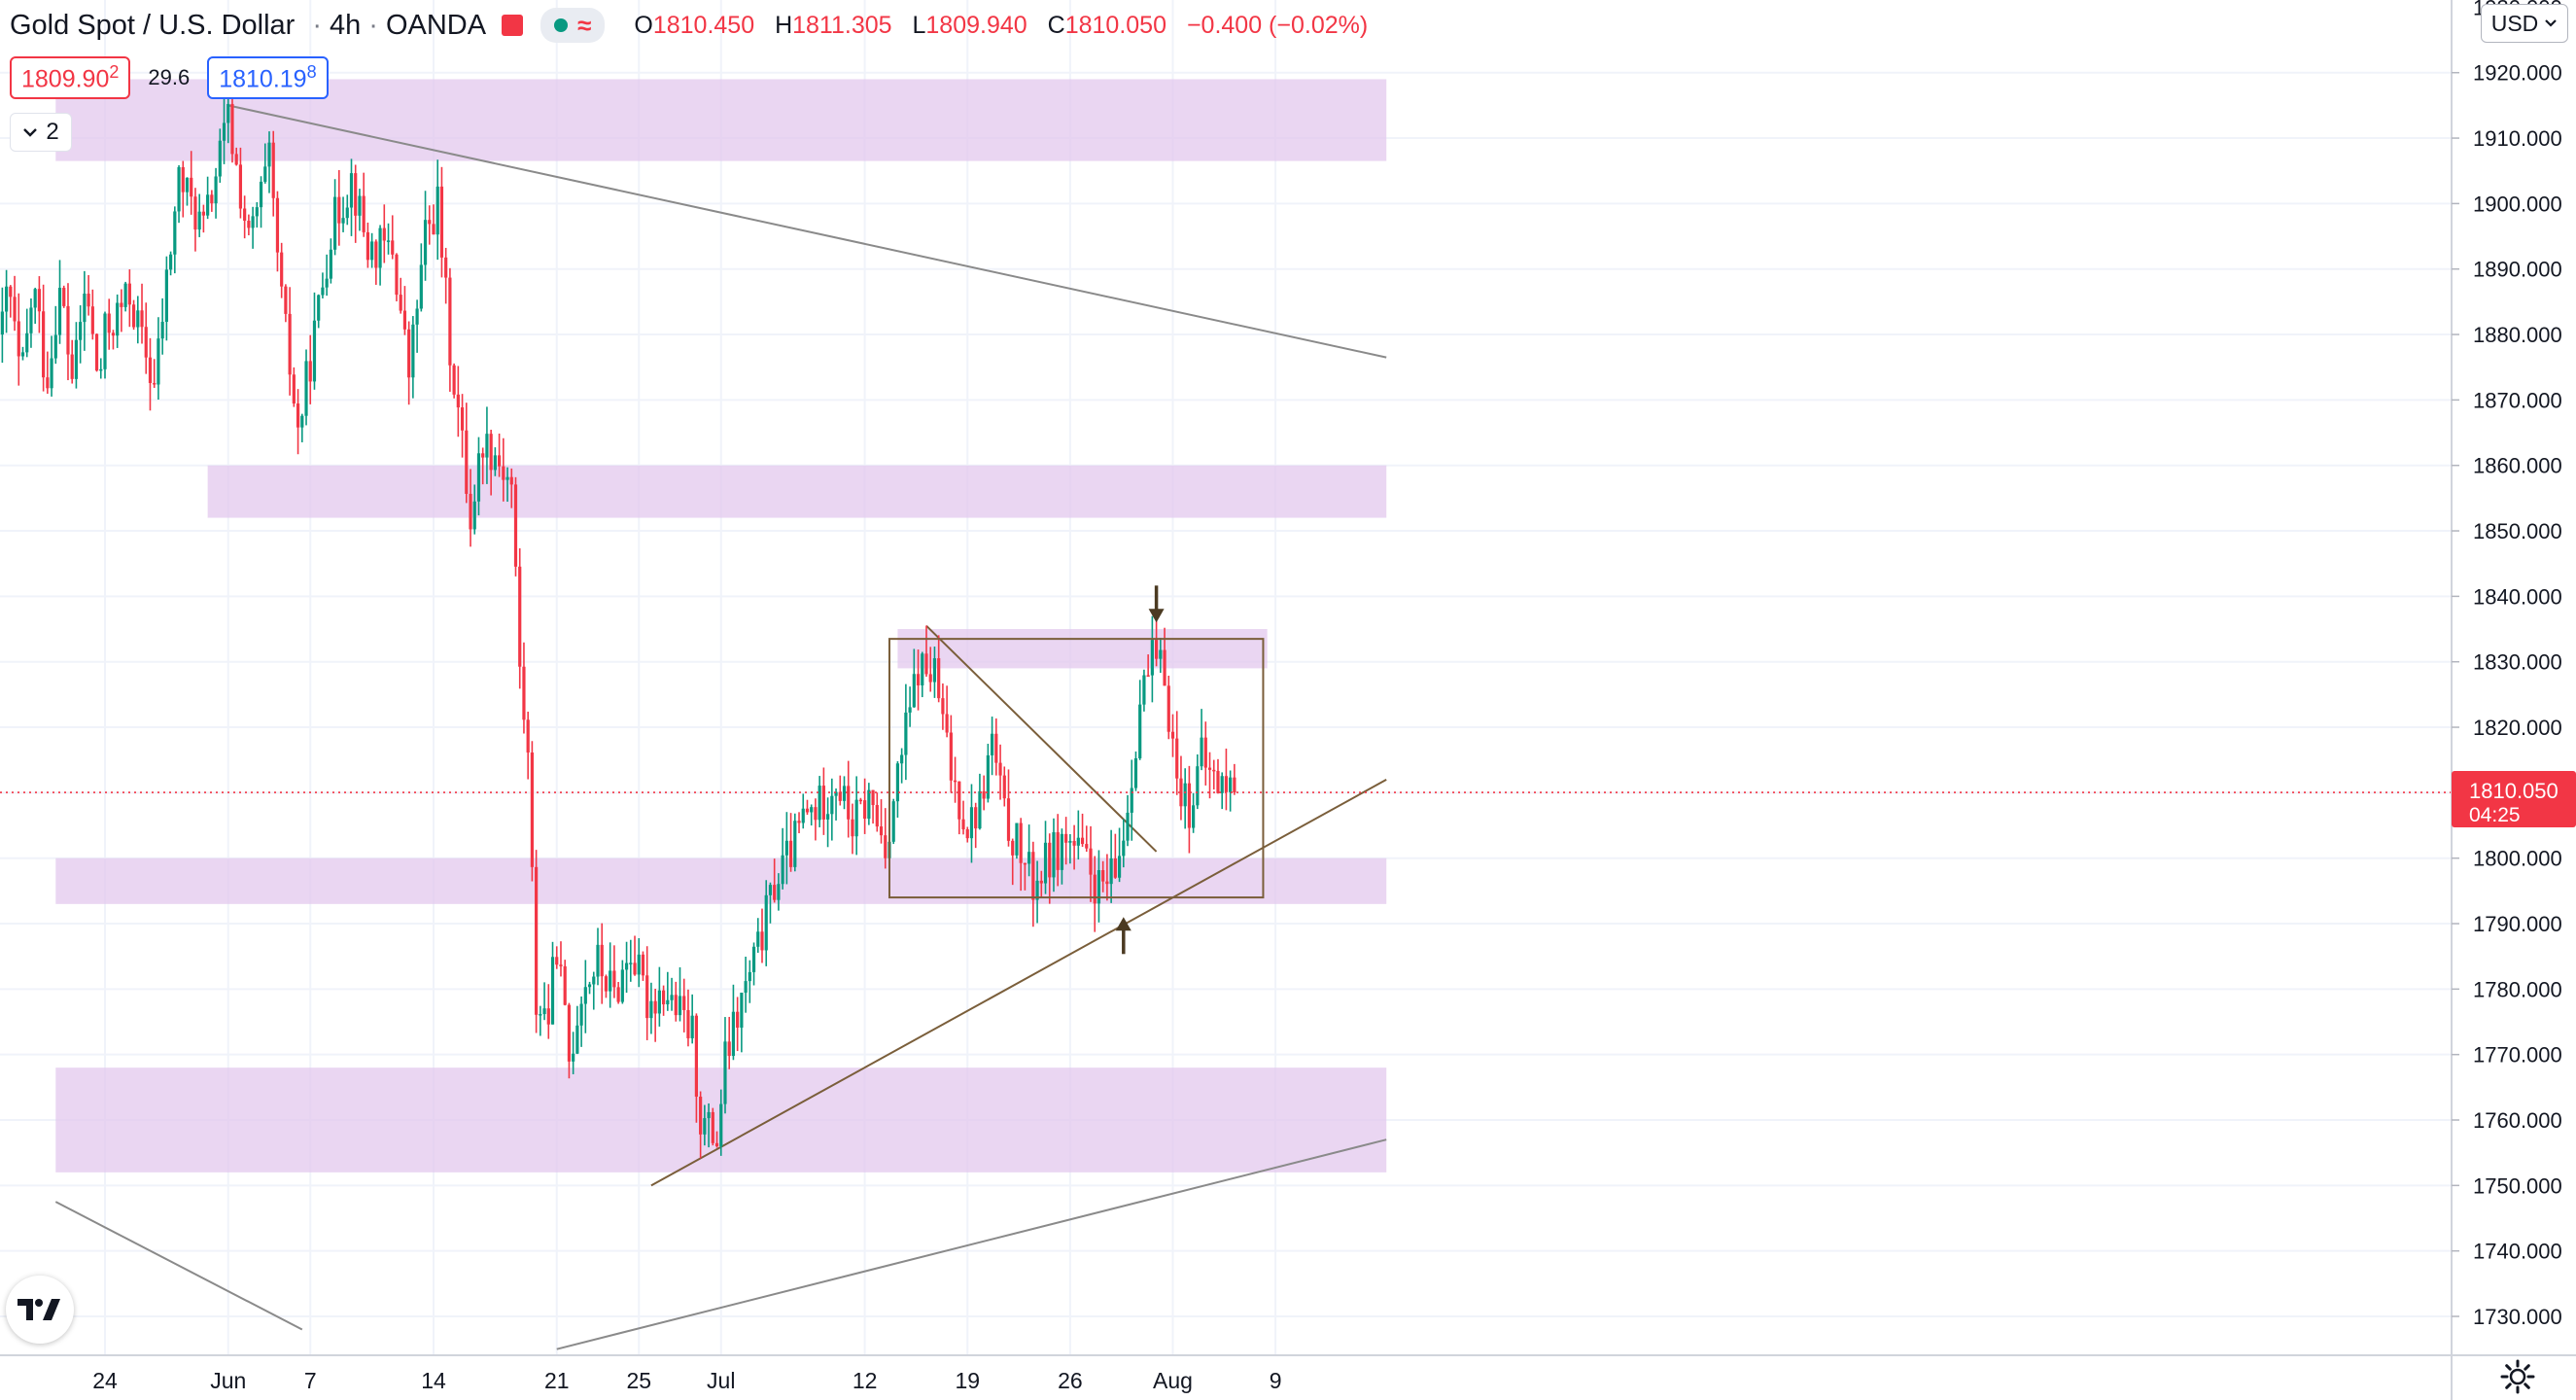  Describe the element at coordinates (1156, 604) in the screenshot. I see `arrow-down-icon` at that location.